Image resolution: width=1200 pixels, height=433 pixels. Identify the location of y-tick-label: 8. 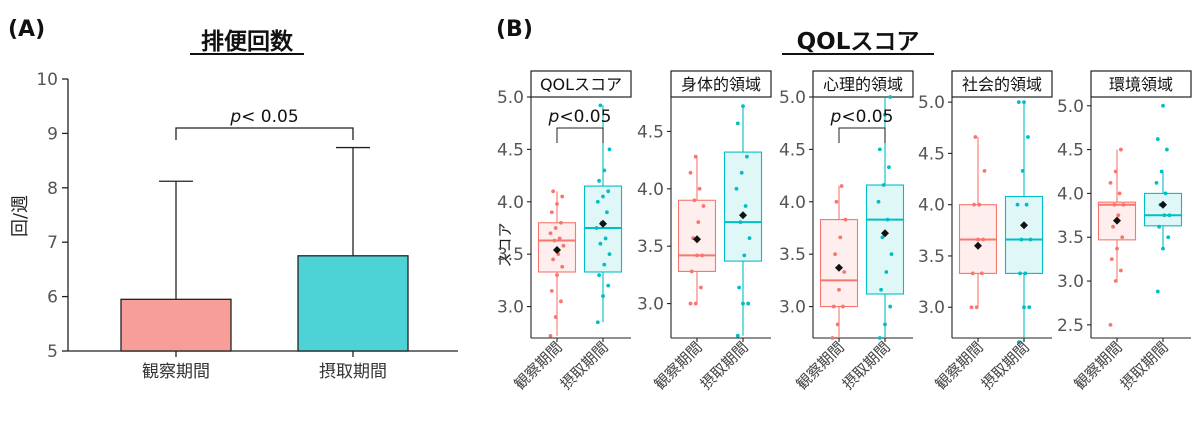
(52, 189).